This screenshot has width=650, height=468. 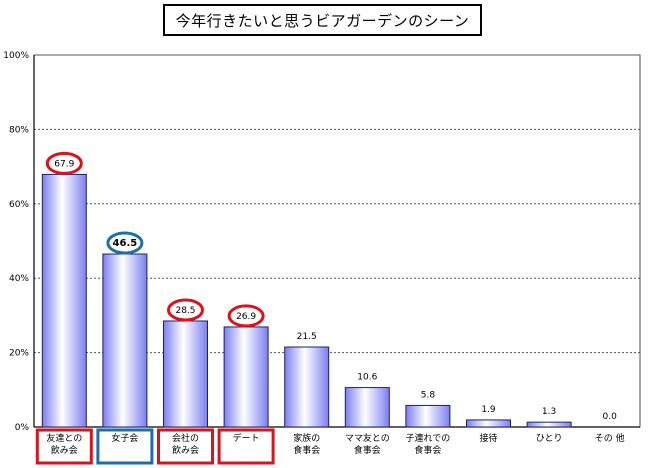 I want to click on data-label: 0.0, so click(x=610, y=417).